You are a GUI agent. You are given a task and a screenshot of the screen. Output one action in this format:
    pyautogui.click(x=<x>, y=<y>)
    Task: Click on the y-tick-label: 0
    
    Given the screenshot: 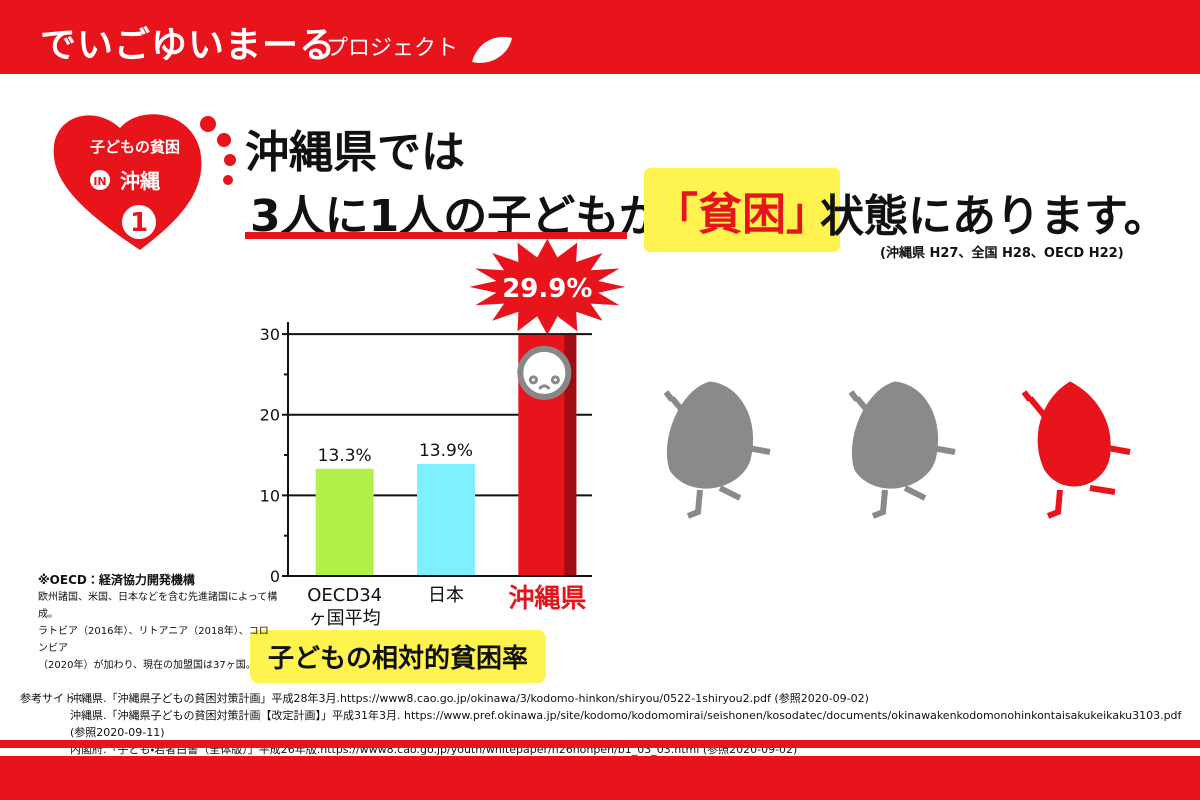 What is the action you would take?
    pyautogui.click(x=275, y=576)
    